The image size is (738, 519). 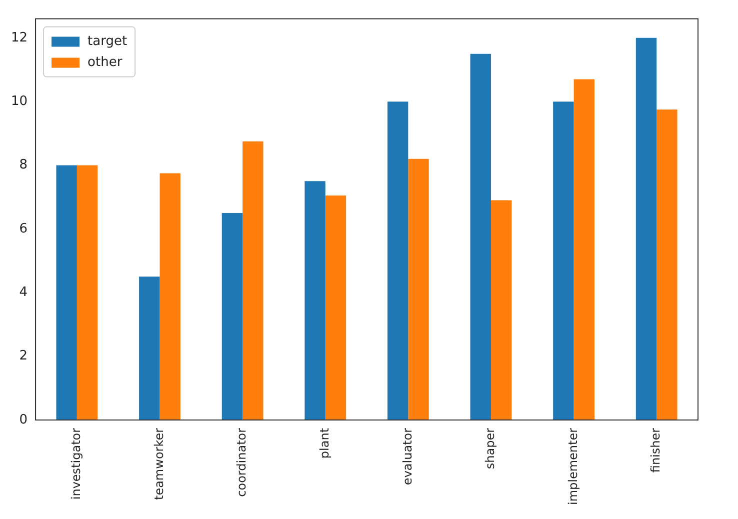 What do you see at coordinates (105, 62) in the screenshot?
I see `legend-label: other` at bounding box center [105, 62].